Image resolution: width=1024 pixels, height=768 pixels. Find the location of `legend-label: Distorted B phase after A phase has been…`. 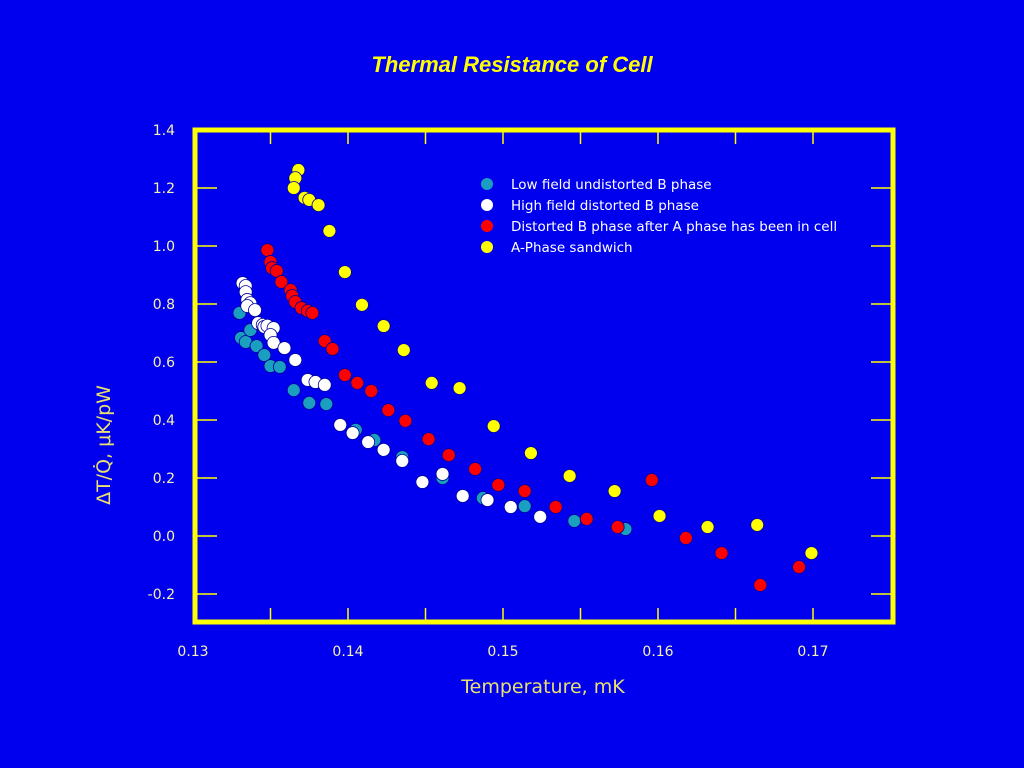

legend-label: Distorted B phase after A phase has been… is located at coordinates (674, 227).